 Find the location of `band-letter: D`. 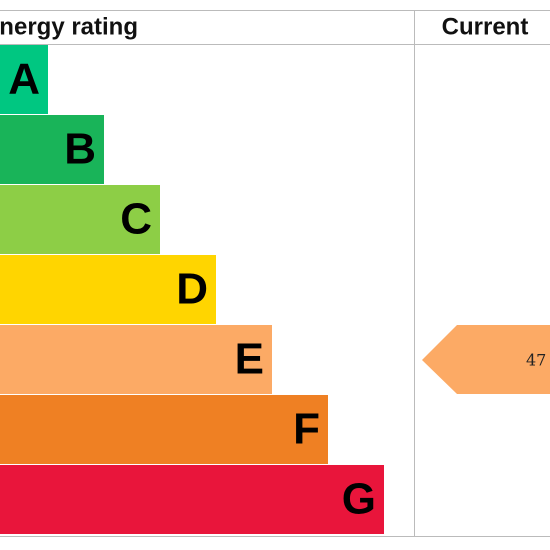

band-letter: D is located at coordinates (192, 289).